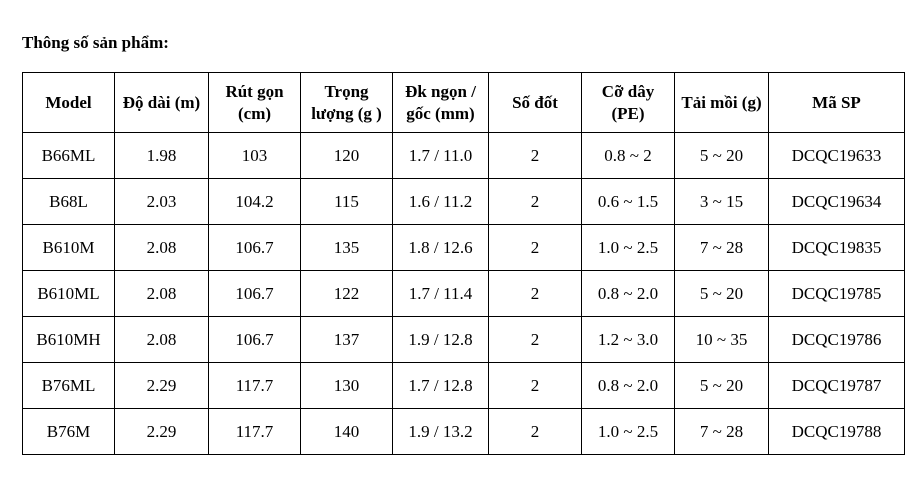 The width and height of the screenshot is (920, 478). What do you see at coordinates (440, 293) in the screenshot?
I see `cell-diameter: 1.7 / 11.4` at bounding box center [440, 293].